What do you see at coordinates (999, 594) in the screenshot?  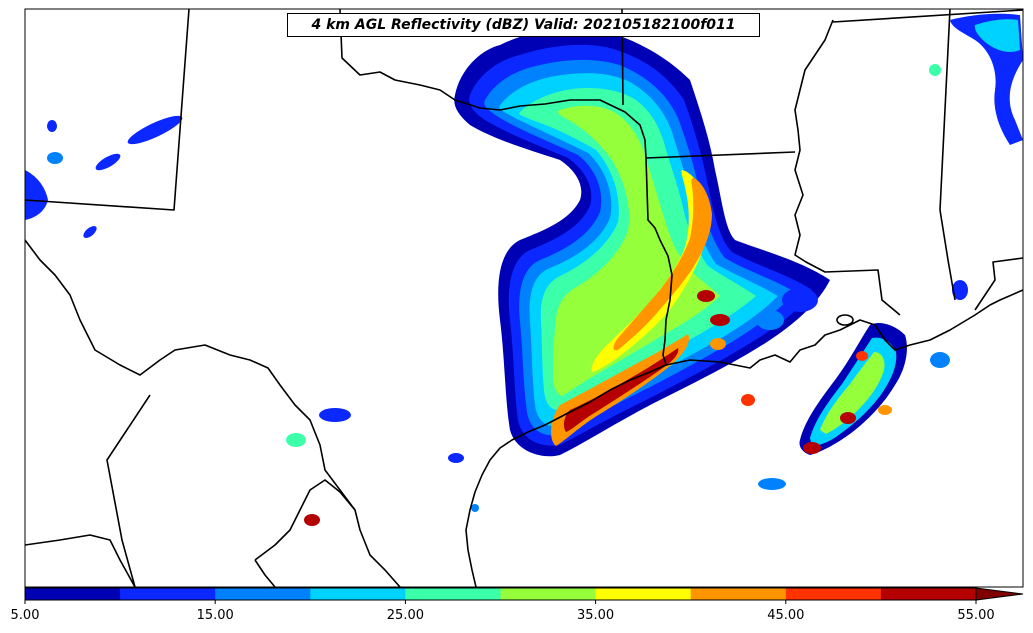 I see `colorbar-extend-arrow` at bounding box center [999, 594].